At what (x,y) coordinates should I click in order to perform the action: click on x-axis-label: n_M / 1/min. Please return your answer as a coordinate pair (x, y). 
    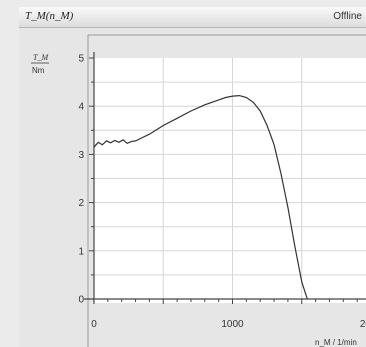
    Looking at the image, I should click on (336, 342).